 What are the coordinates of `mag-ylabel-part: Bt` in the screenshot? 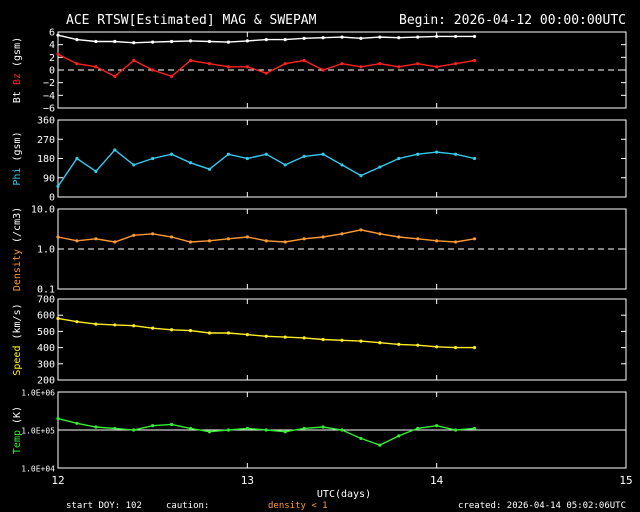 It's located at (17, 97).